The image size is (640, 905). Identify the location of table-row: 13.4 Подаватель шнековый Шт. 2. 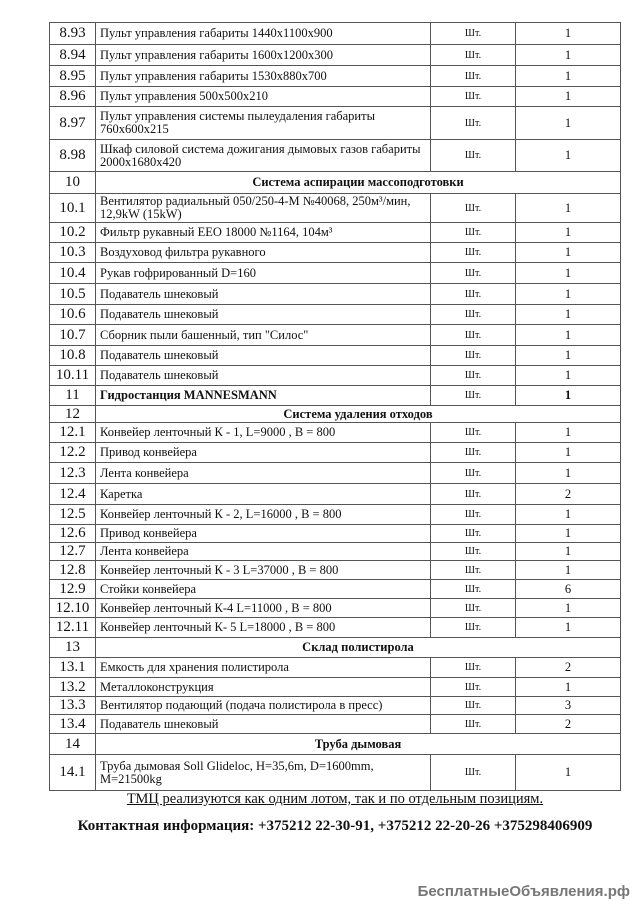
(335, 724).